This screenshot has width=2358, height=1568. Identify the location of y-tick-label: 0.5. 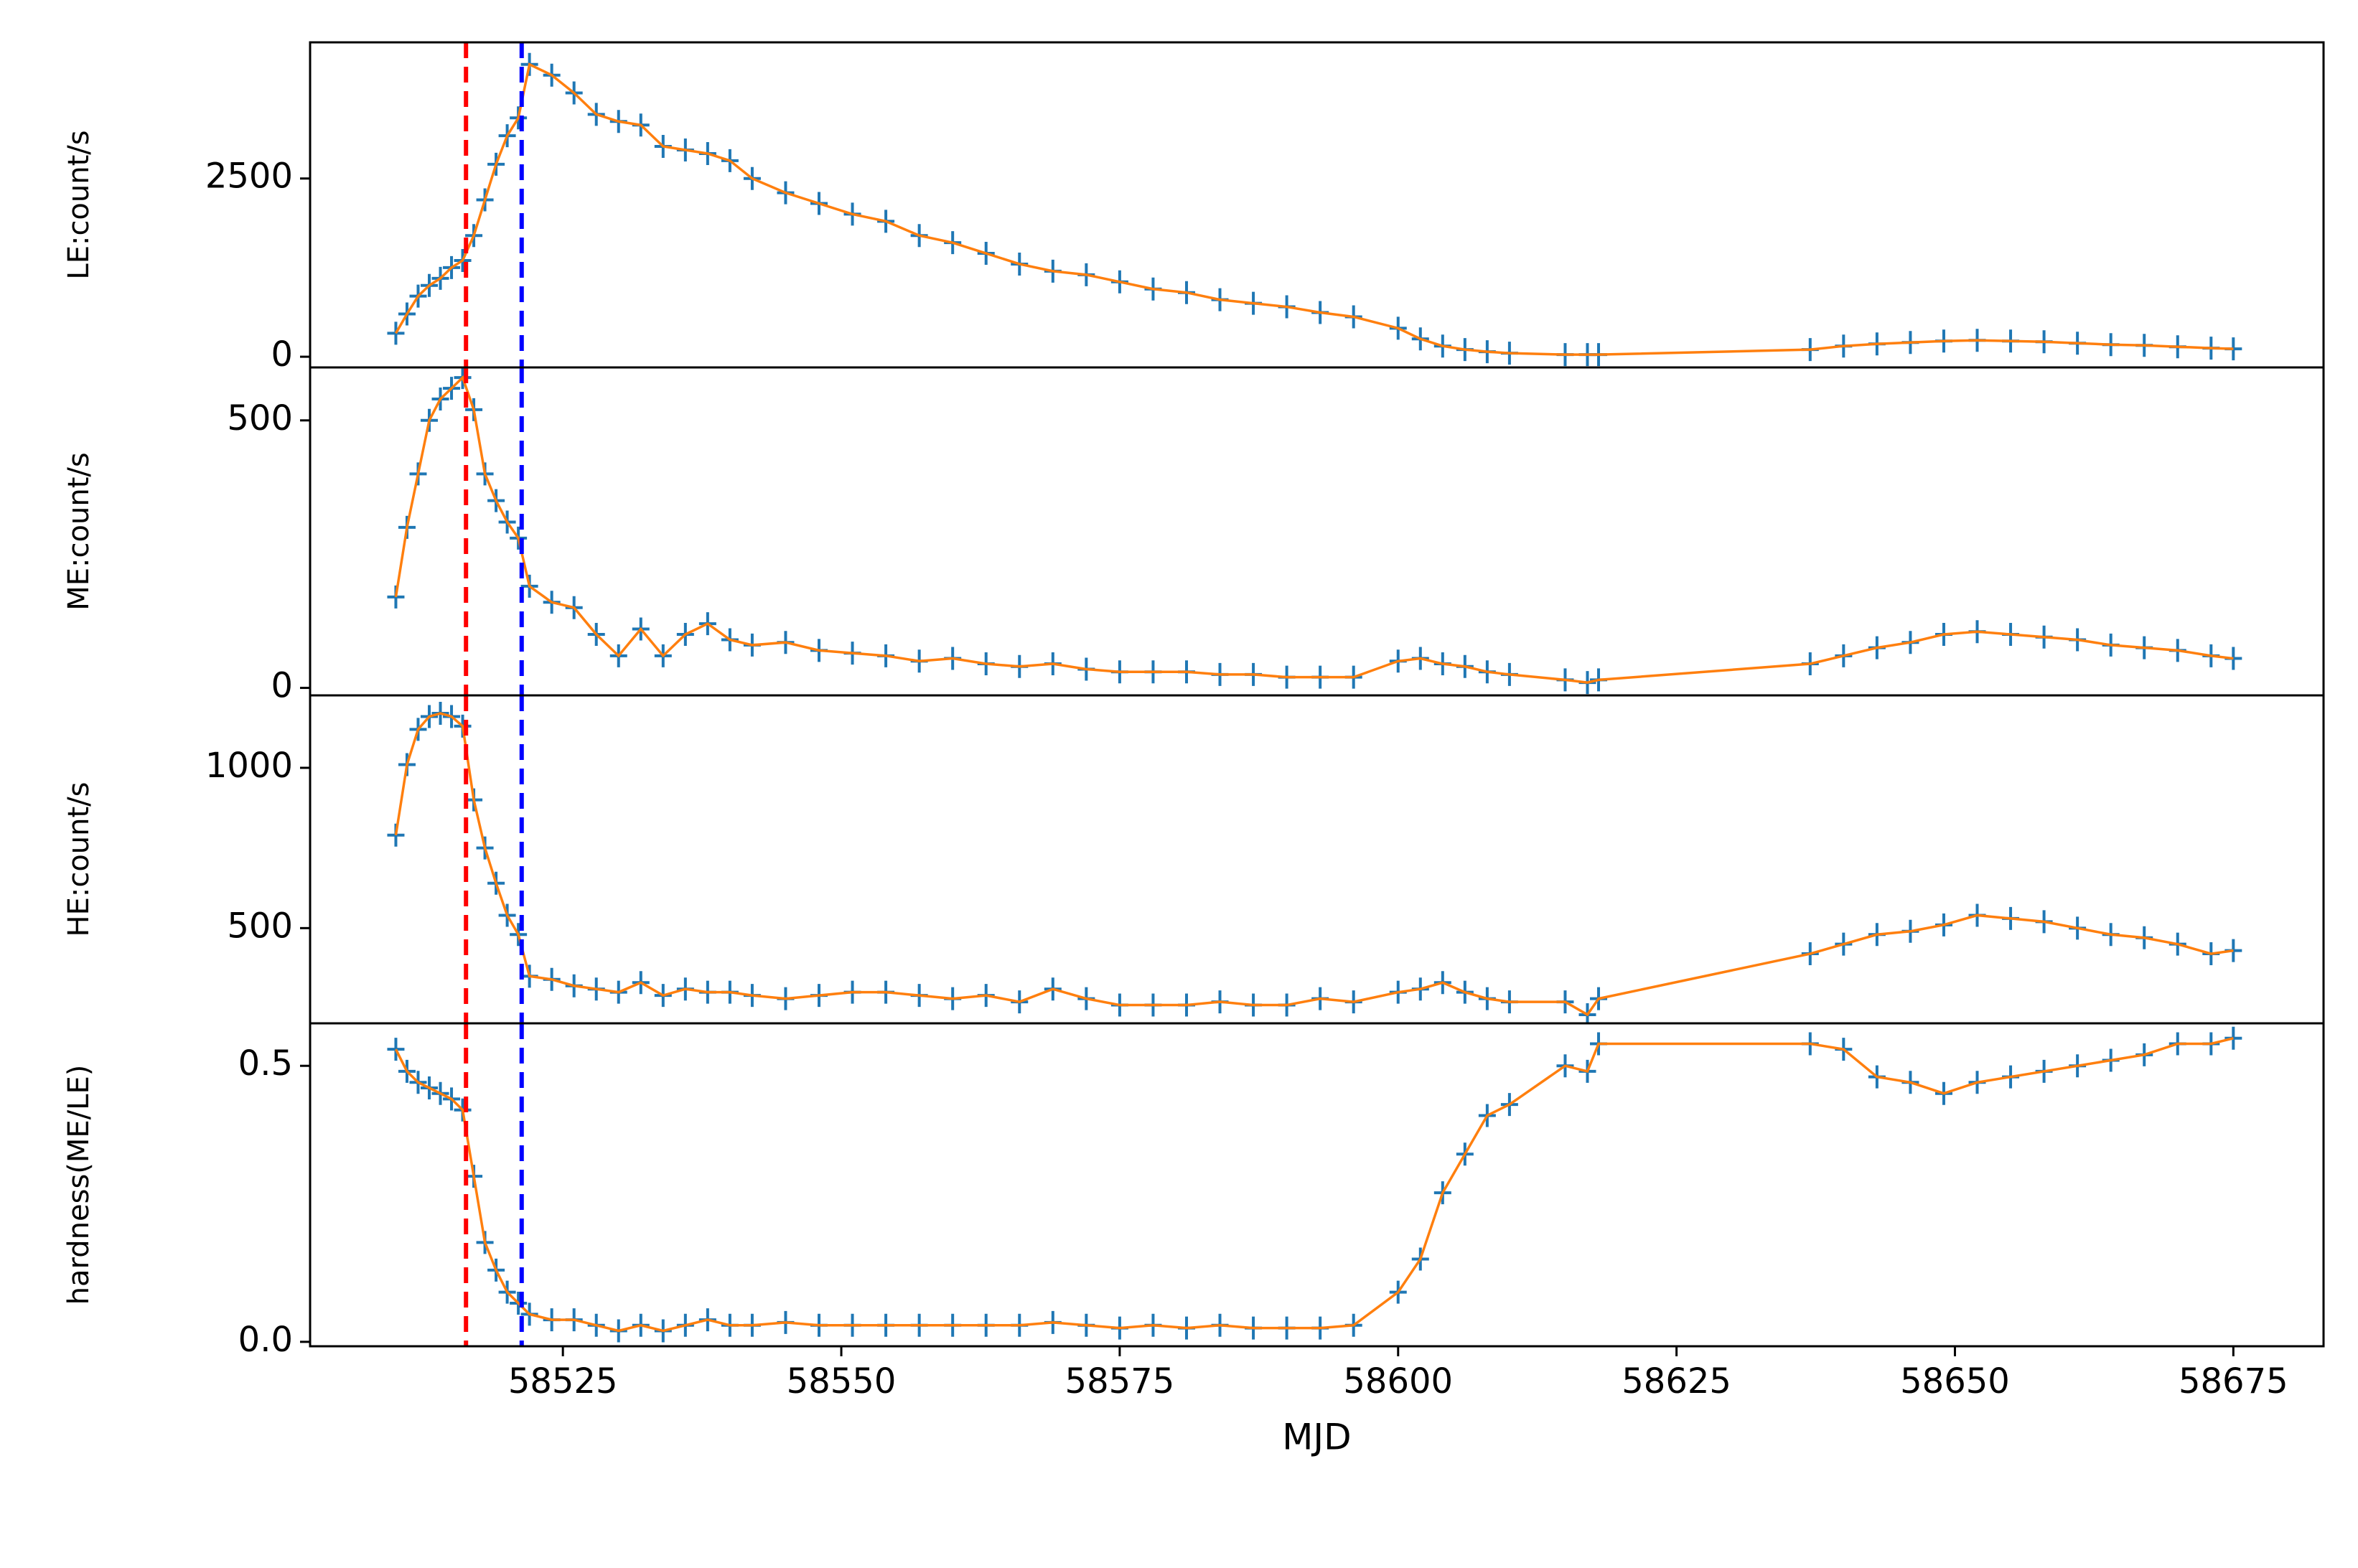
(265, 1063).